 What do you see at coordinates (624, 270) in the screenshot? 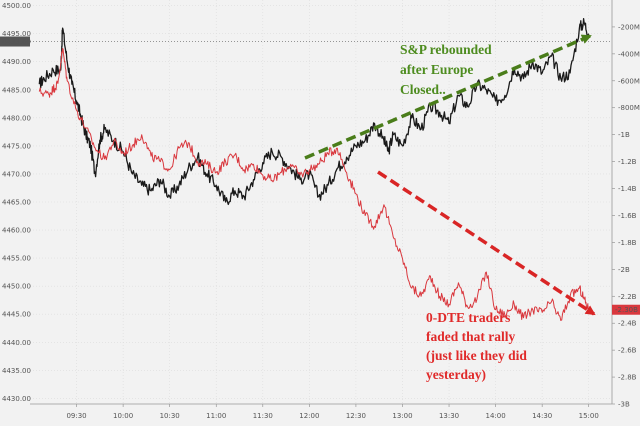
I see `right-tick-label: -2B` at bounding box center [624, 270].